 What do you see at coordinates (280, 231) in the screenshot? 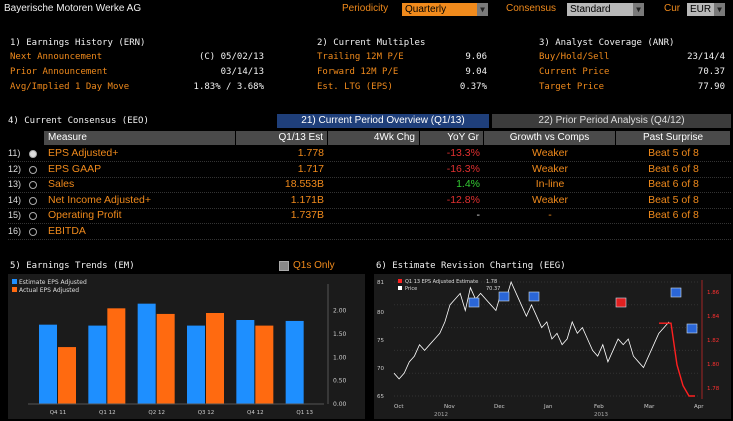
I see `row-estimate` at bounding box center [280, 231].